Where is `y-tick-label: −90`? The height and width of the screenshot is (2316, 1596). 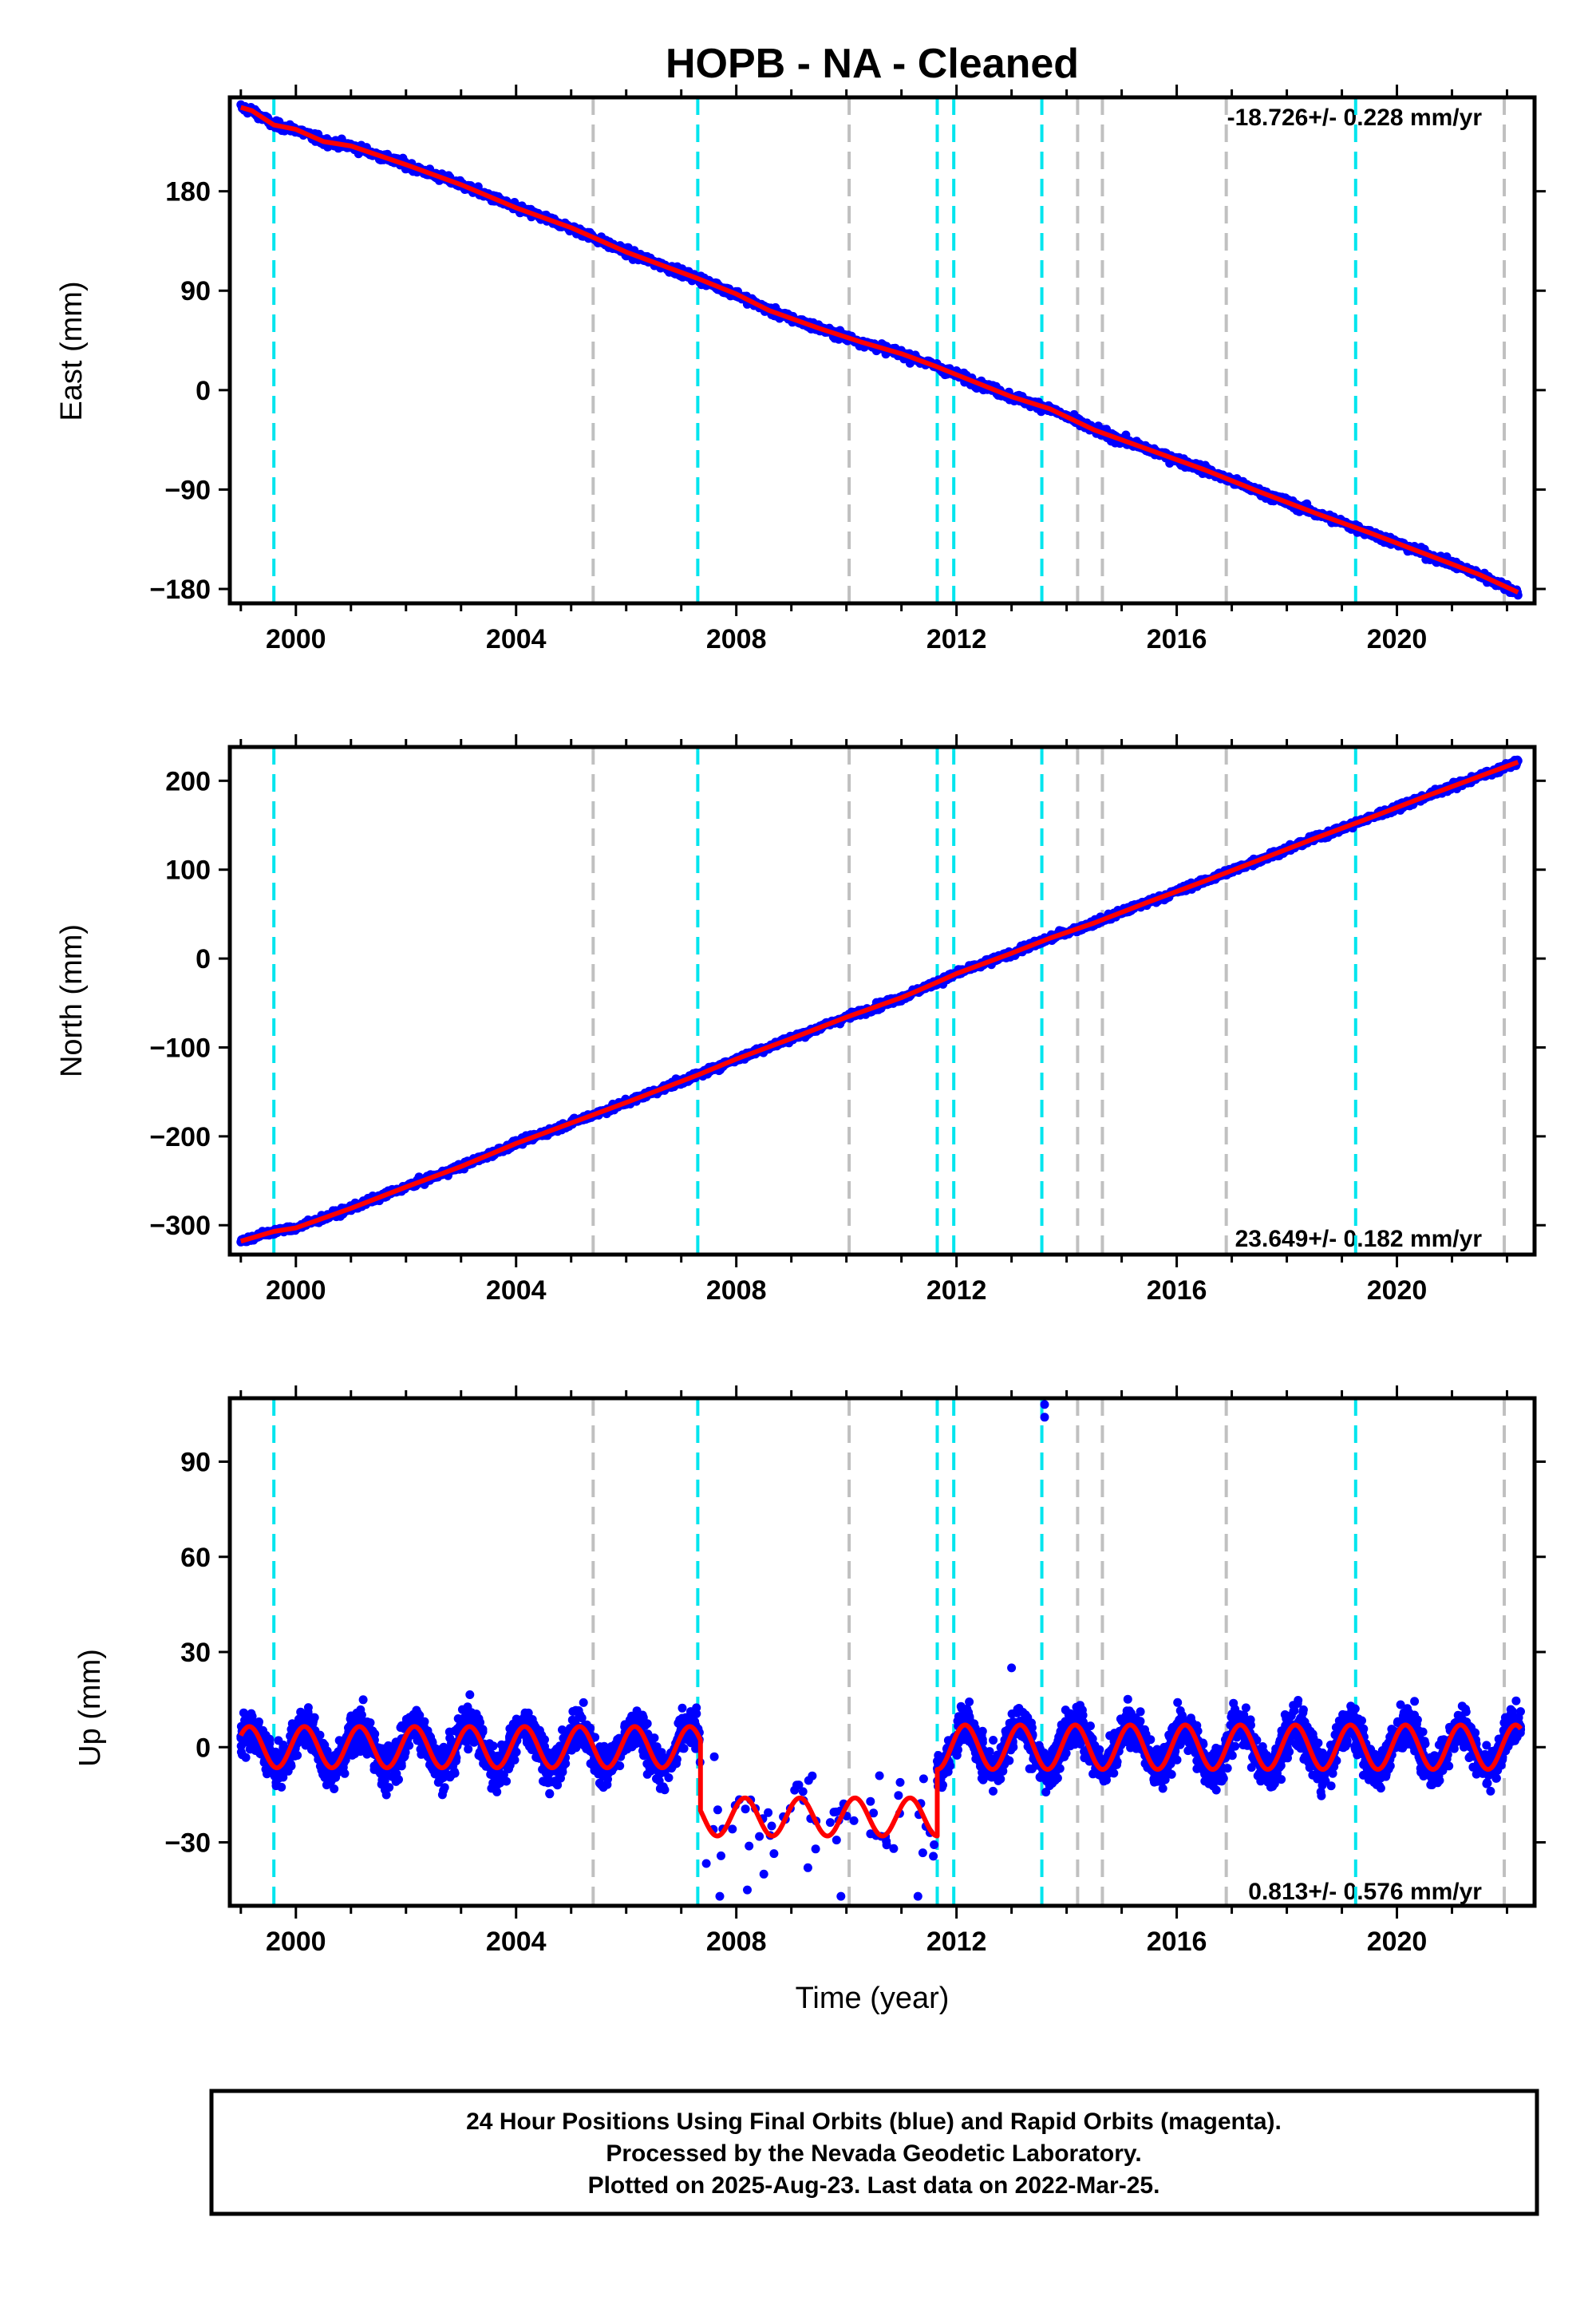 y-tick-label: −90 is located at coordinates (187, 490).